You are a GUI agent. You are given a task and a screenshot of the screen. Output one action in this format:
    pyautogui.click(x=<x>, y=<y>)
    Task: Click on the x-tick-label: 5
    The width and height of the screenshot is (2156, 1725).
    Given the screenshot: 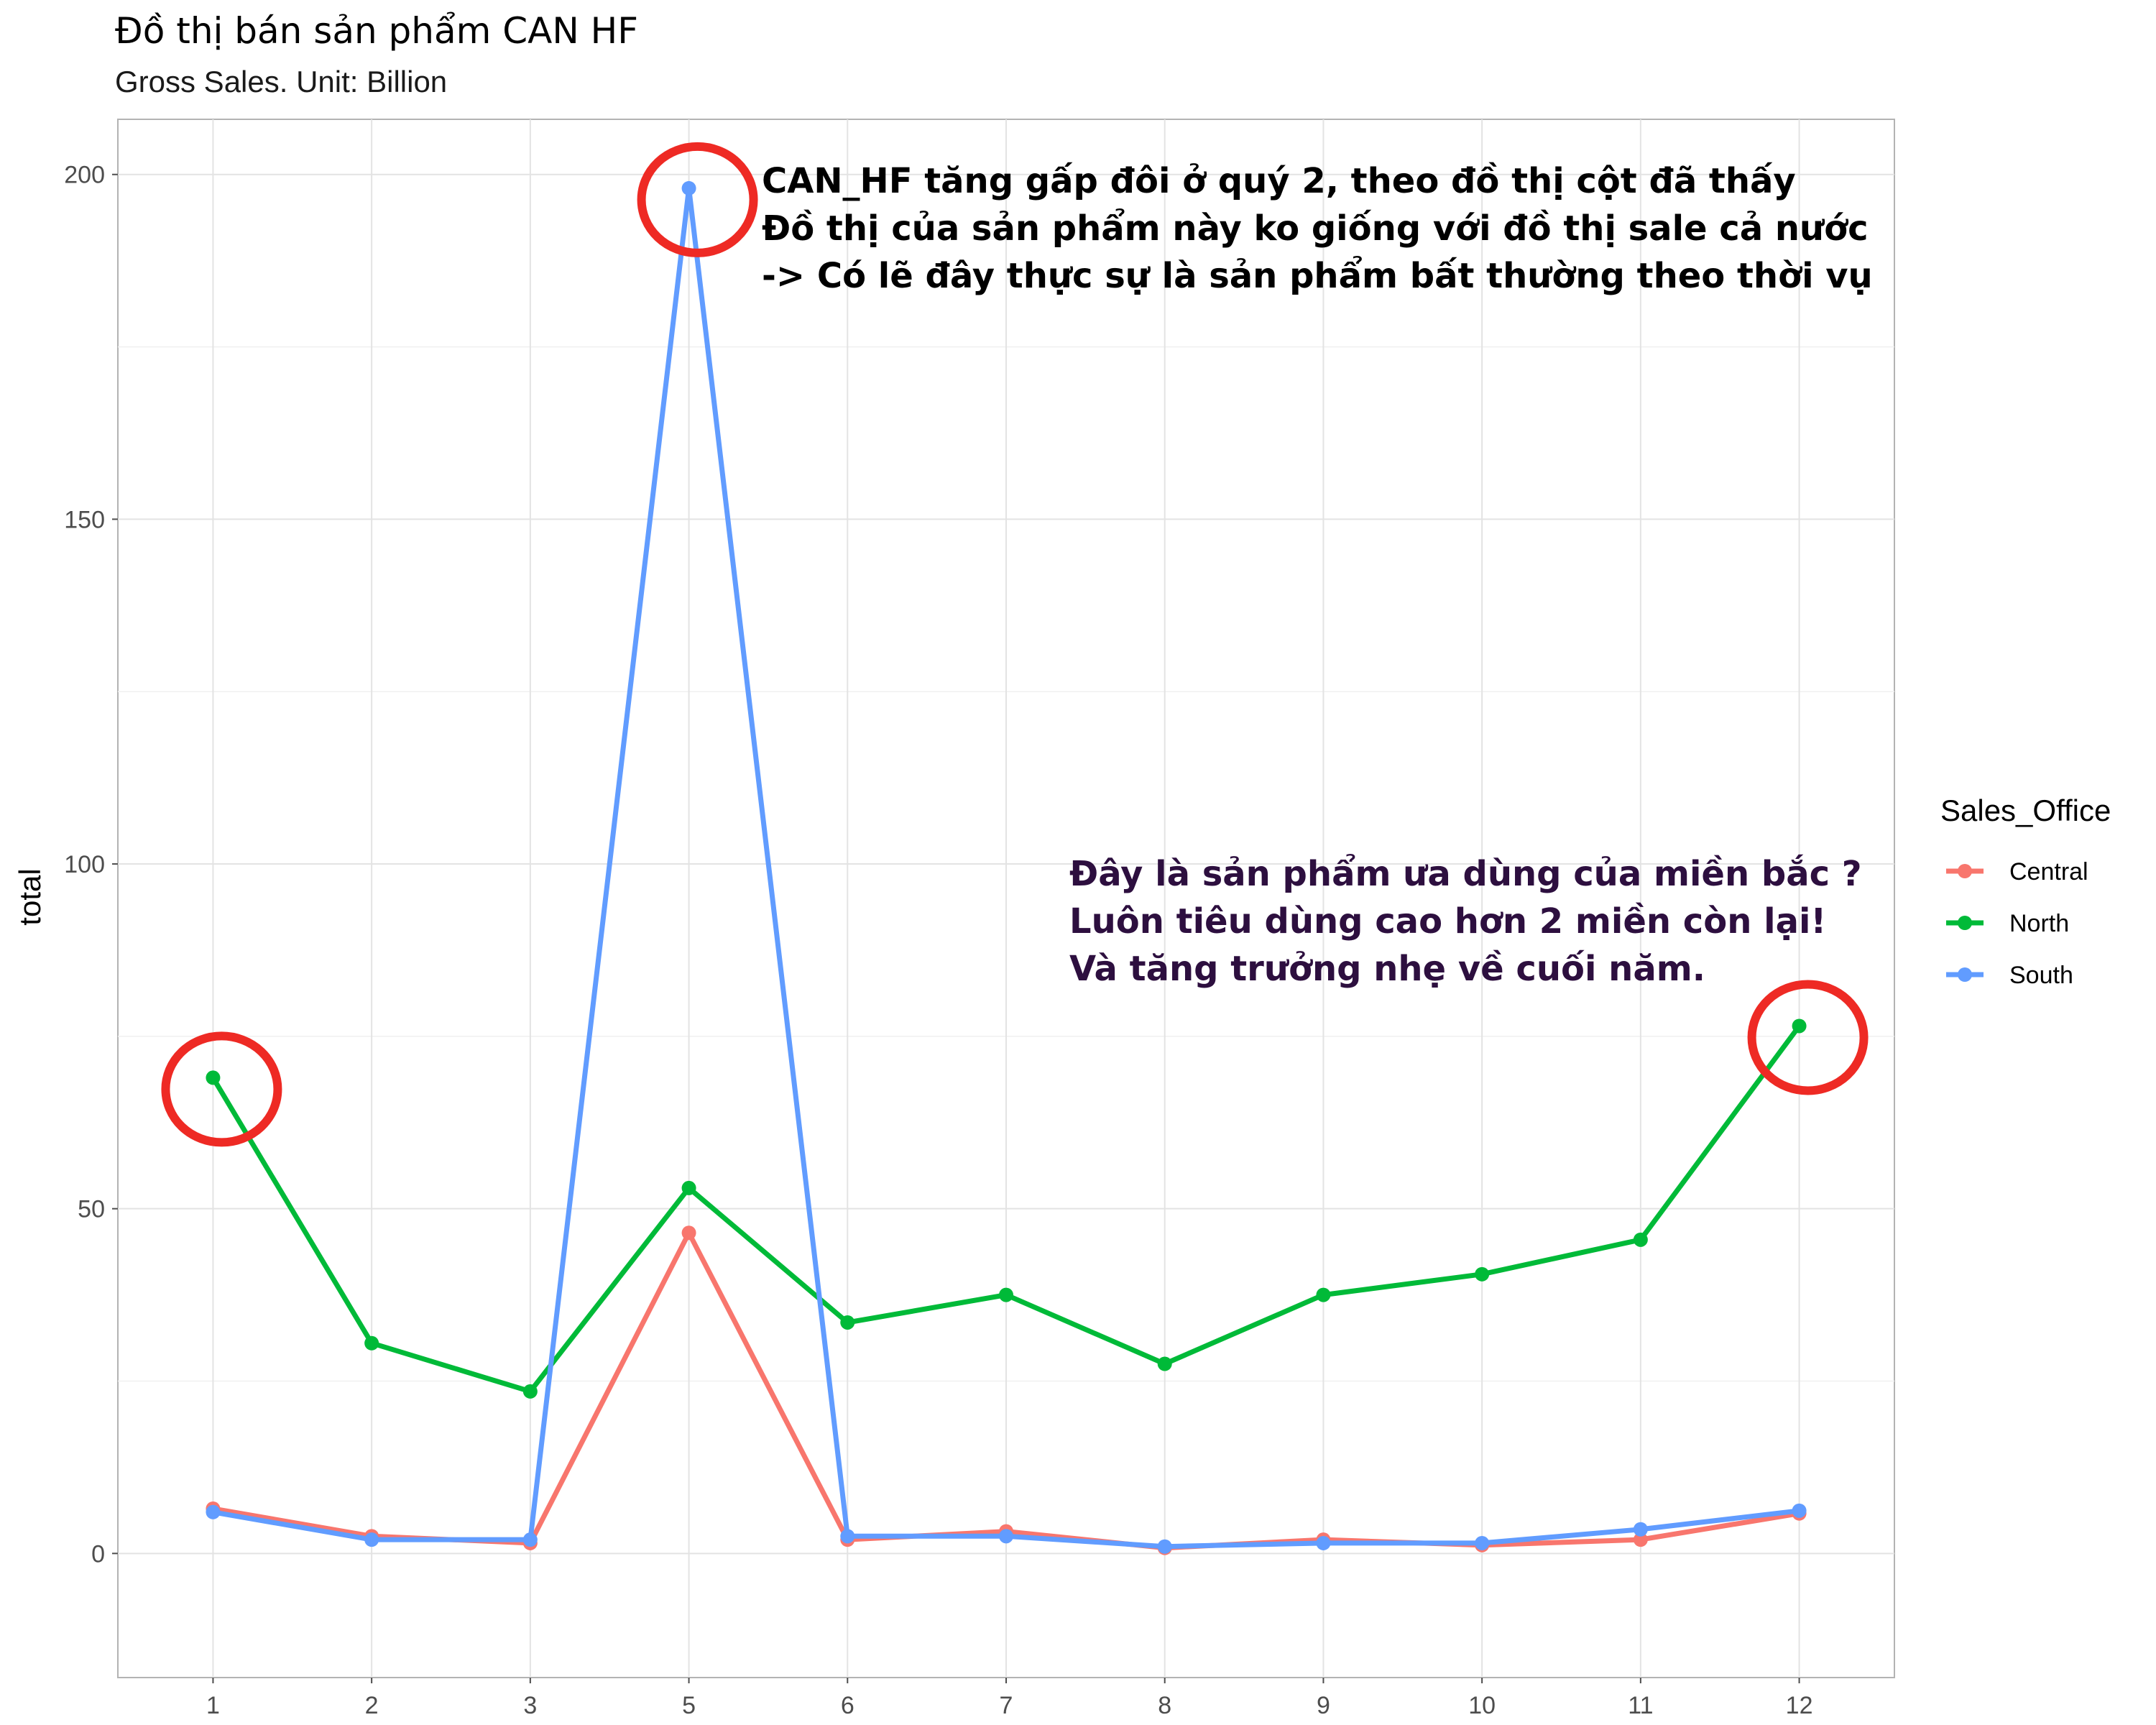 What is the action you would take?
    pyautogui.click(x=689, y=1705)
    